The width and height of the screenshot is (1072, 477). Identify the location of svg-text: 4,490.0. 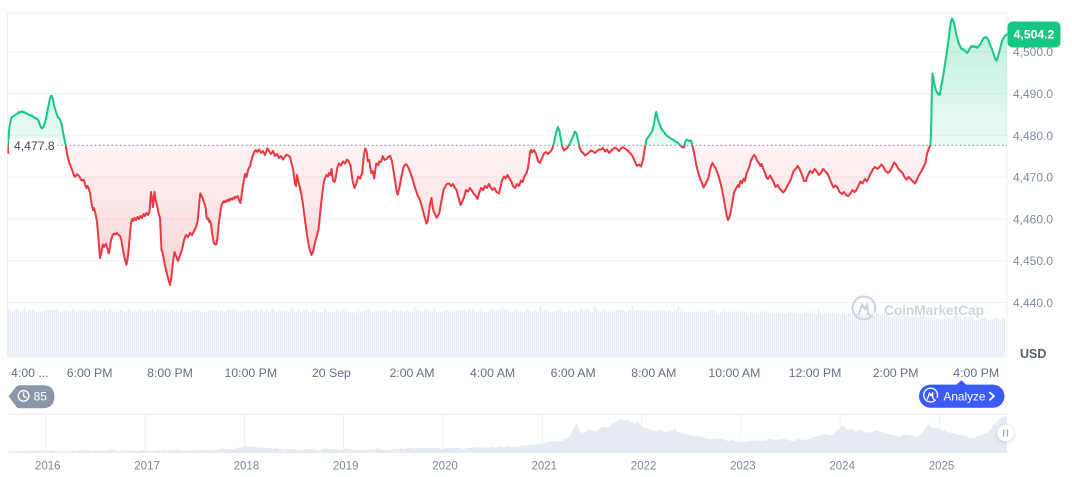
(1033, 94).